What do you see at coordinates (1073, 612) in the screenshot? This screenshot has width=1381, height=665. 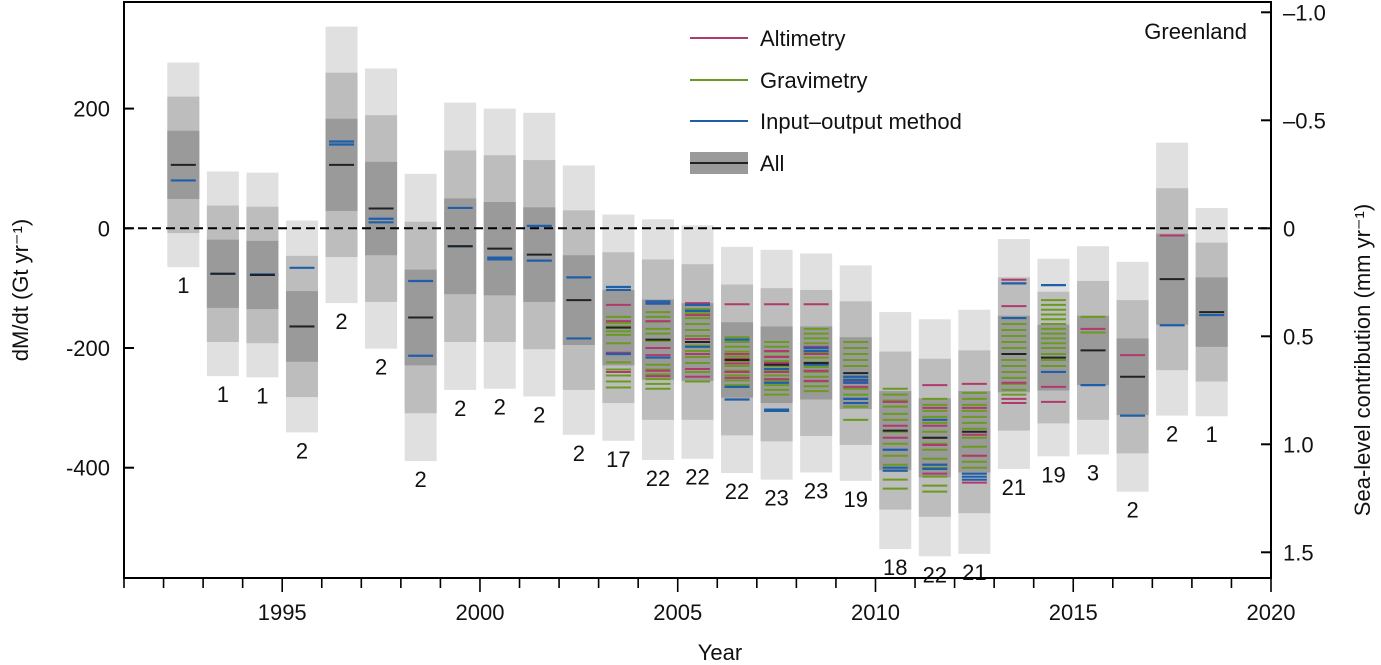 I see `x-tick-label: 2015` at bounding box center [1073, 612].